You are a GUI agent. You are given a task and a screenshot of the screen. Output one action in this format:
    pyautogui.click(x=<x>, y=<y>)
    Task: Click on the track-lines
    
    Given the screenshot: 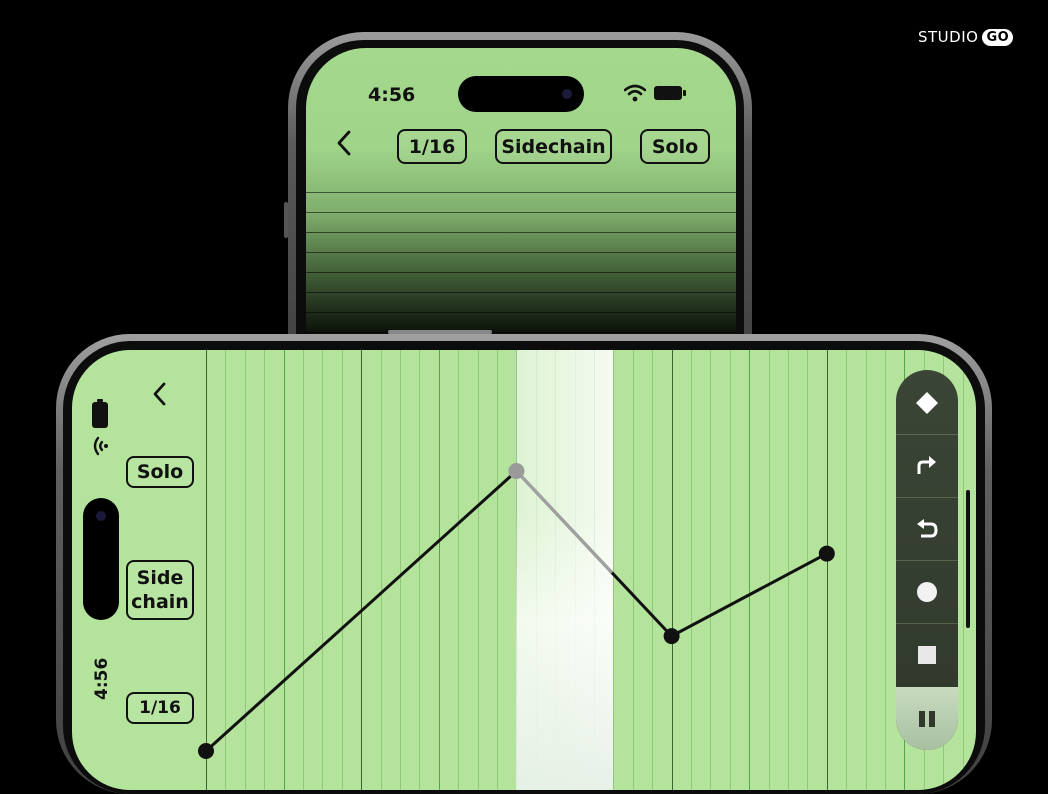 What is the action you would take?
    pyautogui.click(x=521, y=272)
    